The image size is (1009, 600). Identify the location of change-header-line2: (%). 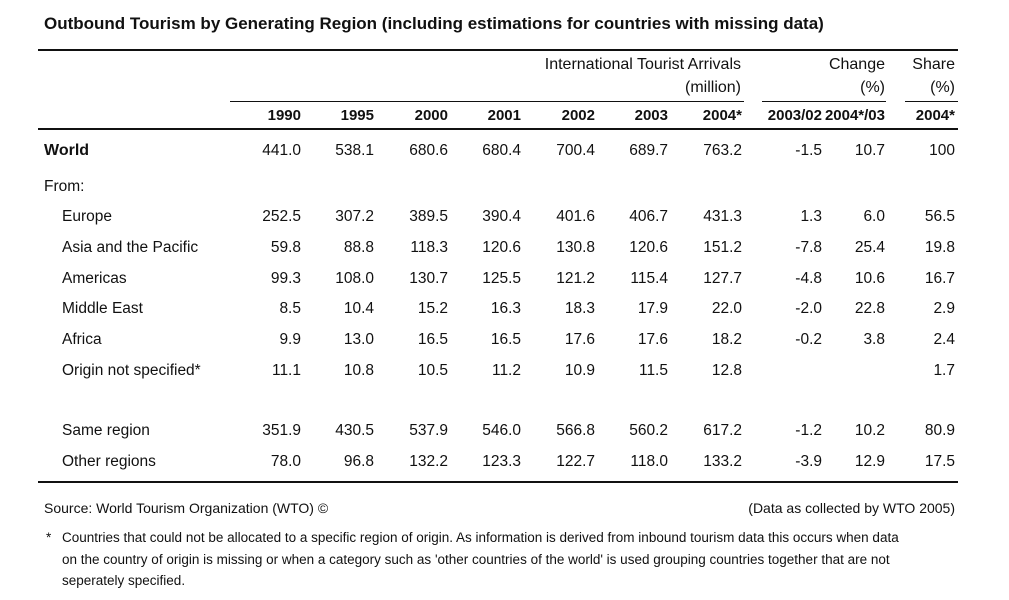
(872, 87).